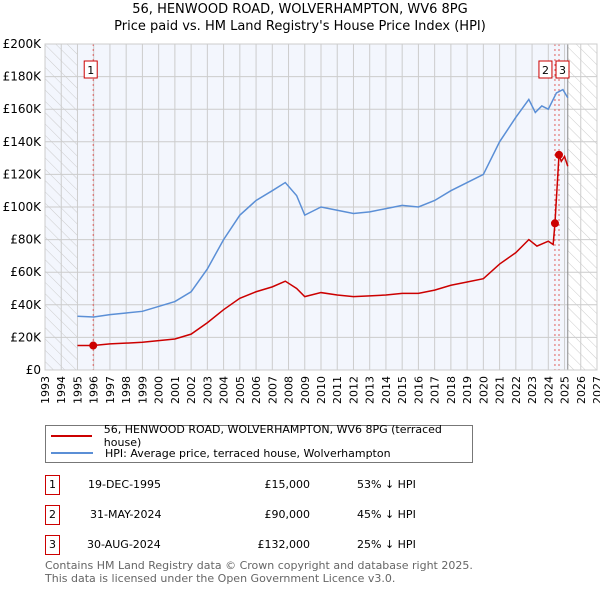 Image resolution: width=600 pixels, height=590 pixels. Describe the element at coordinates (337, 390) in the screenshot. I see `x-tick-label: 2011` at that location.